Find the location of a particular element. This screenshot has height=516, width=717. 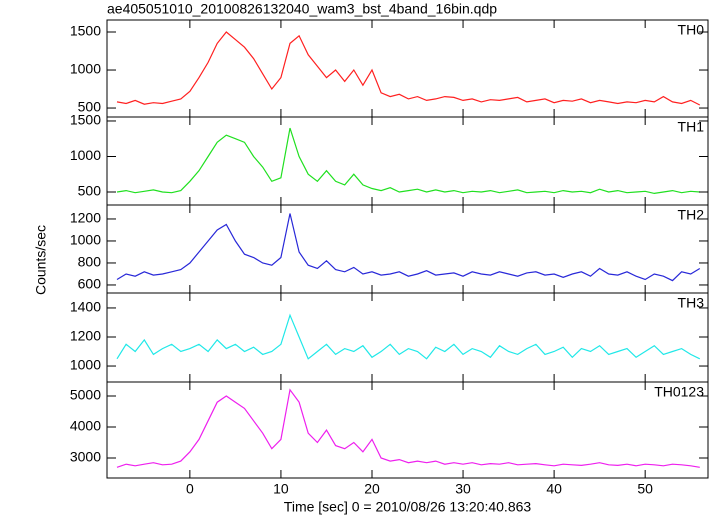

x-tick-label: 20 is located at coordinates (372, 489).